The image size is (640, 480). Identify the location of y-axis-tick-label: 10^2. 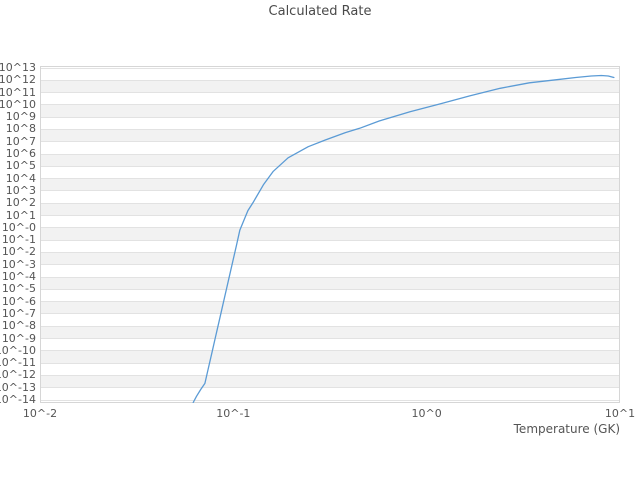
(20, 203).